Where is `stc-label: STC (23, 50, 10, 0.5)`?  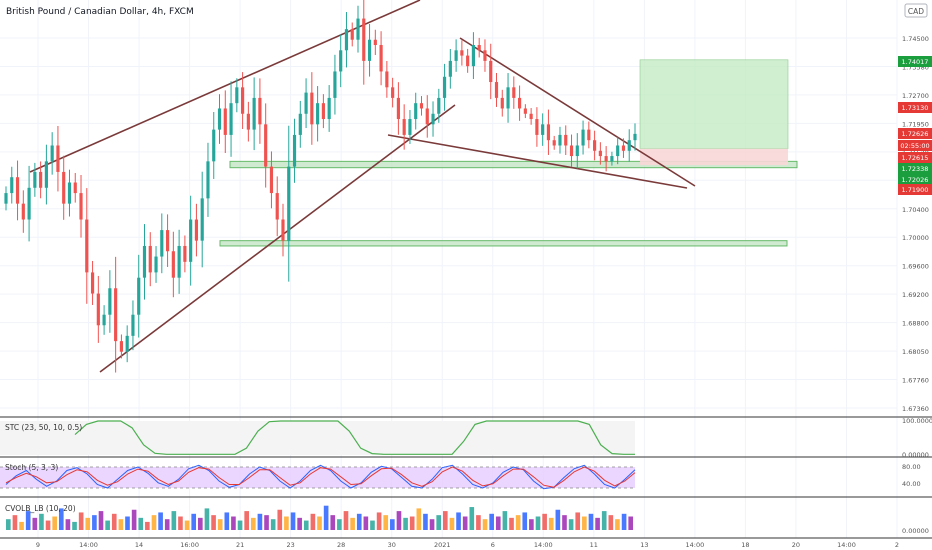 stc-label: STC (23, 50, 10, 0.5) is located at coordinates (43, 427).